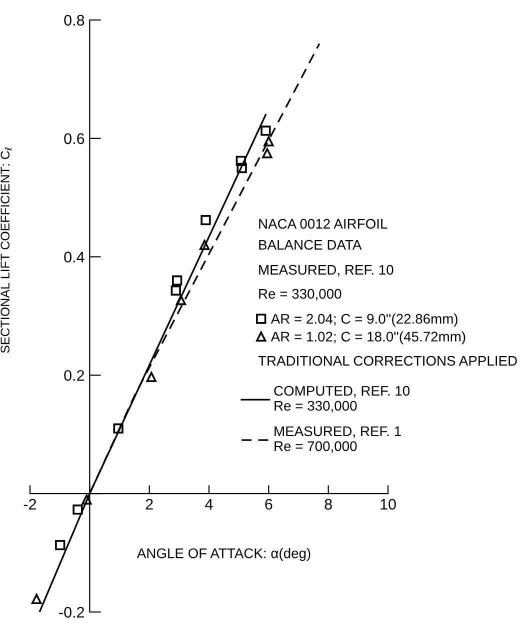 Image resolution: width=524 pixels, height=624 pixels. I want to click on legend-label: MEASURED, REF. 1 Re = 700,000, so click(337, 439).